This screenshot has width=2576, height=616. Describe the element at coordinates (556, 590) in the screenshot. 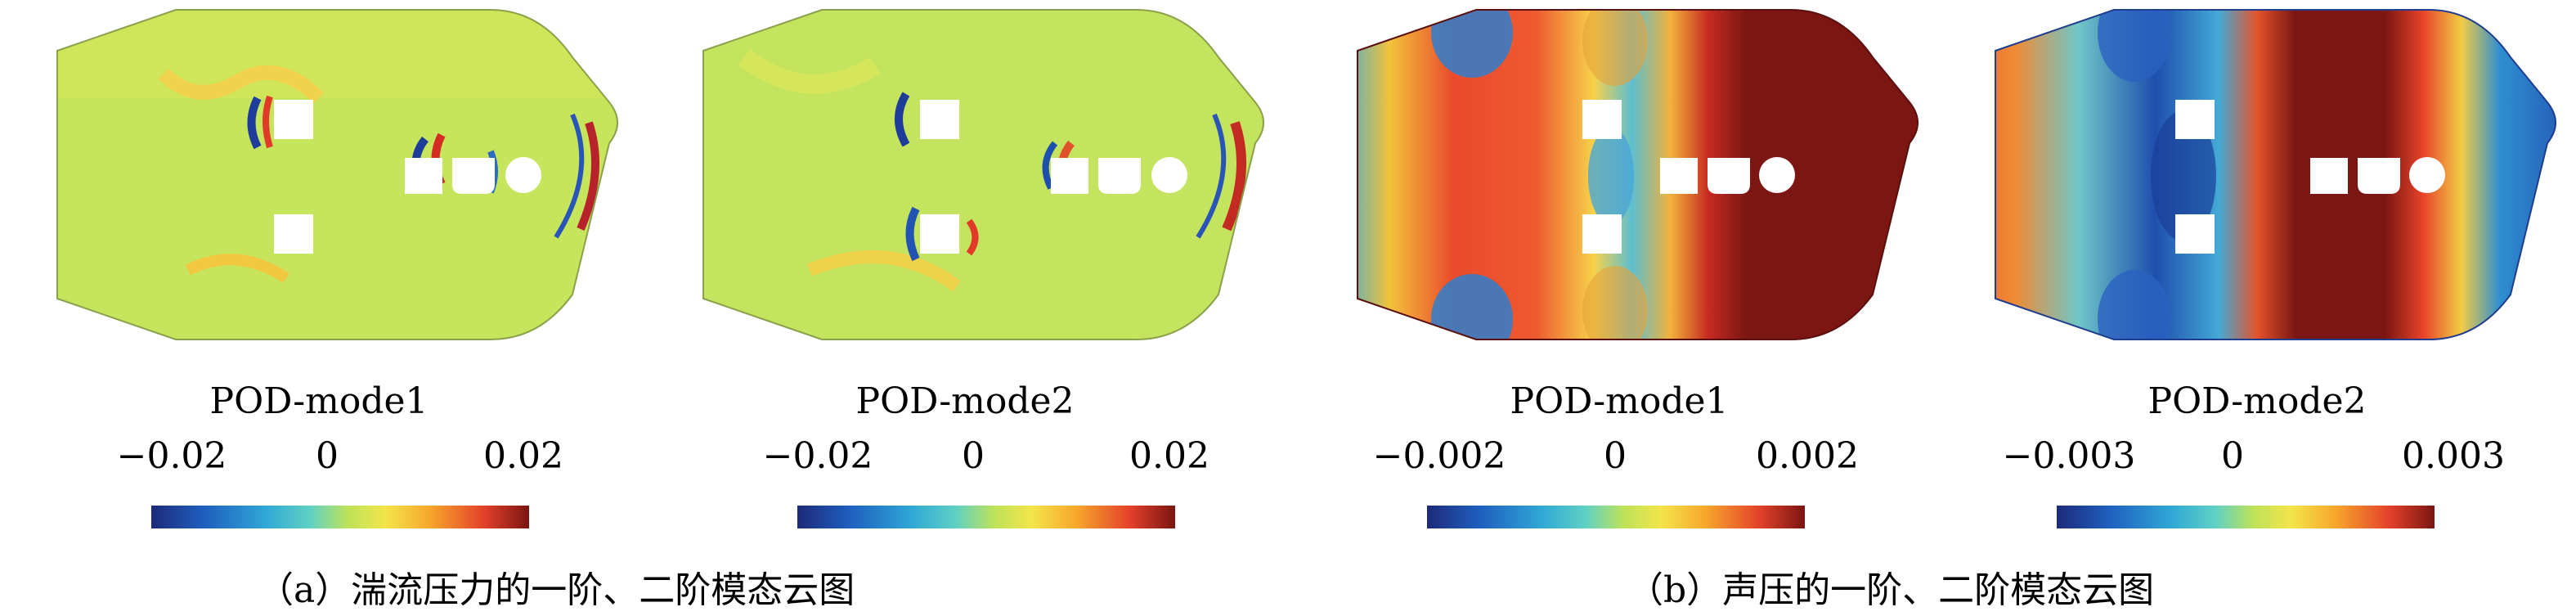

I see `caption-a: （a）湍流压力的一阶、二阶模态云图` at that location.